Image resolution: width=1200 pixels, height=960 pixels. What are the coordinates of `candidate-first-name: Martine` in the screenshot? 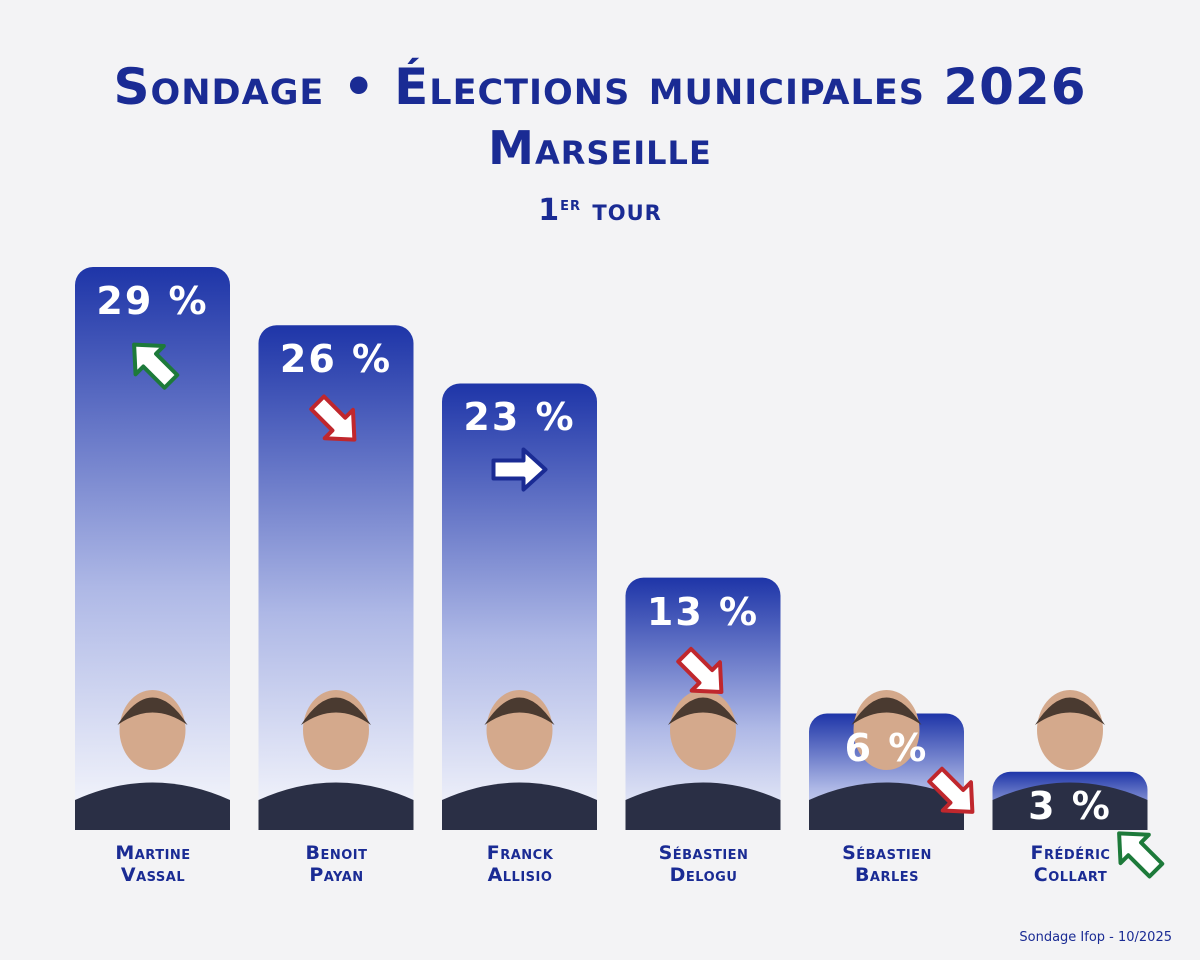 It's located at (153, 853).